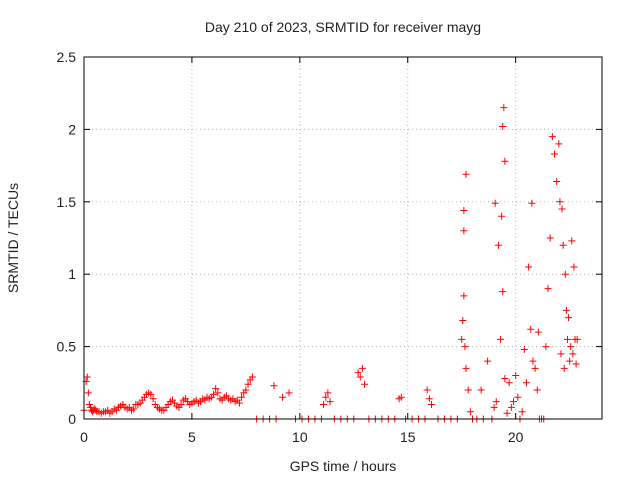 The image size is (640, 480). What do you see at coordinates (67, 202) in the screenshot?
I see `y-tick-label: 1.5` at bounding box center [67, 202].